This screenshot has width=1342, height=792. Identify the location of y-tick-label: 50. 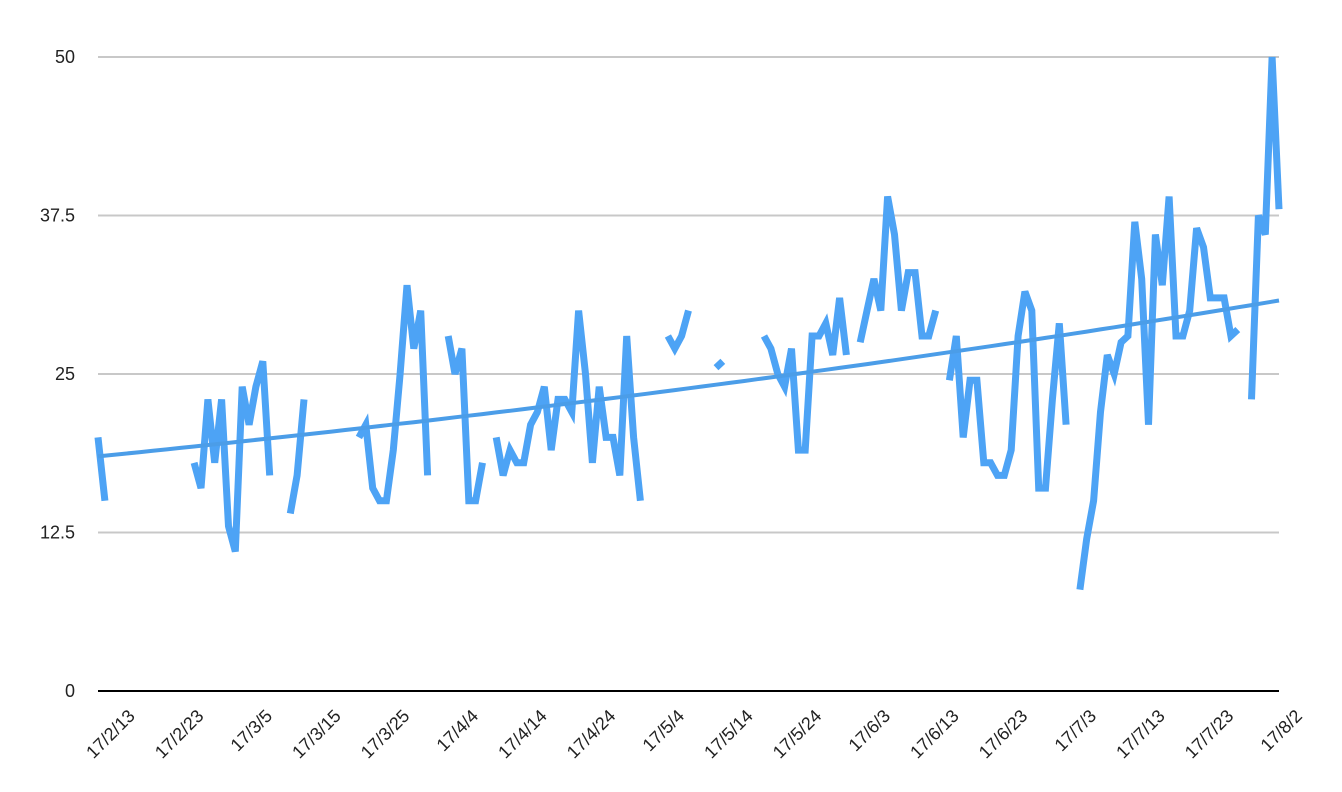
(65, 57).